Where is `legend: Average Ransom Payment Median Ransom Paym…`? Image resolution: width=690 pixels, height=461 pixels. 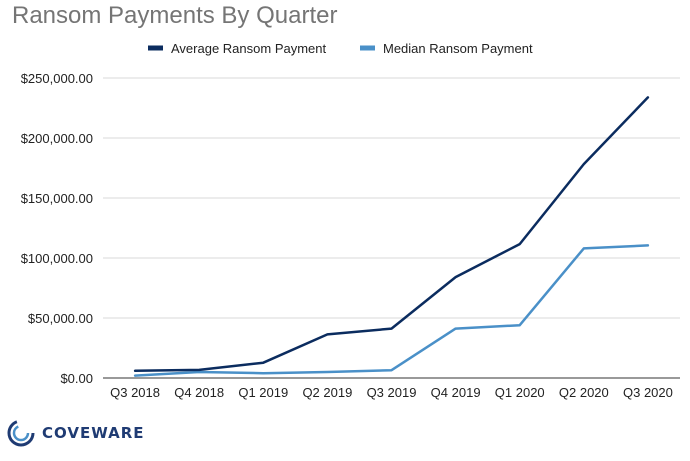
legend: Average Ransom Payment Median Ransom Paym… is located at coordinates (340, 48).